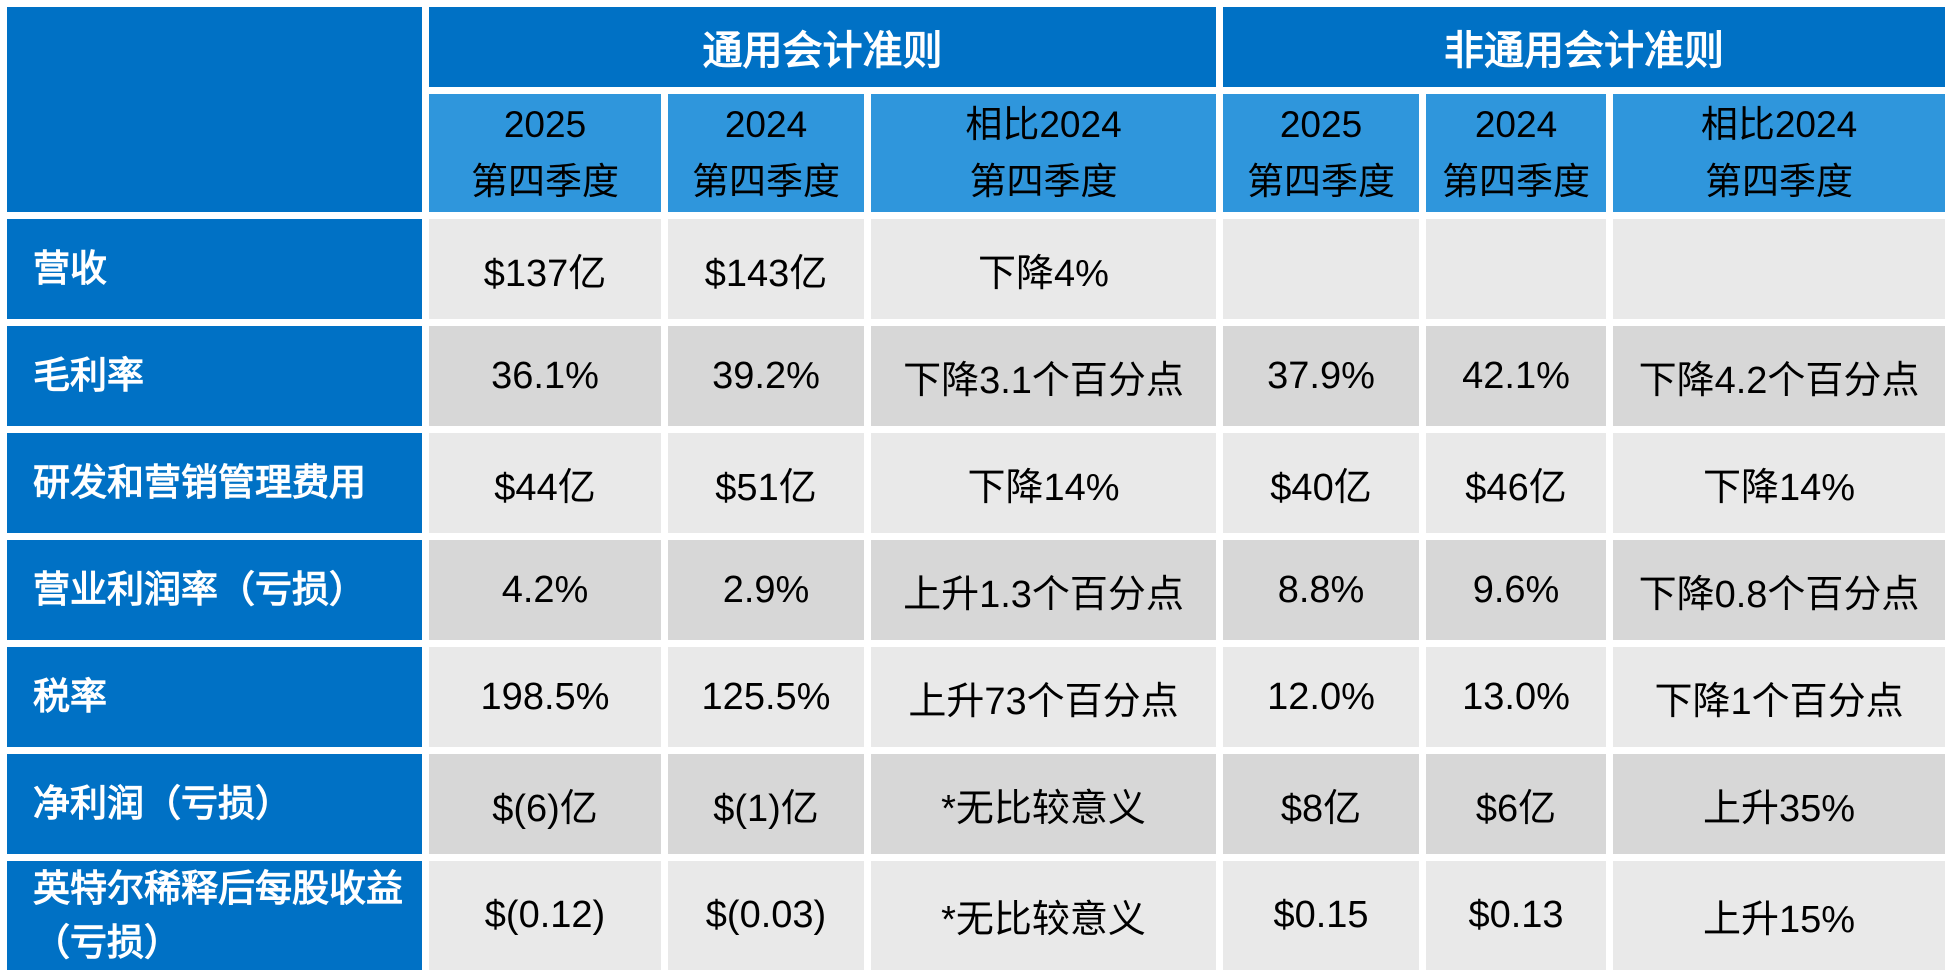 Image resolution: width=1952 pixels, height=977 pixels. I want to click on group-header-gaap: 通用会计准则, so click(822, 47).